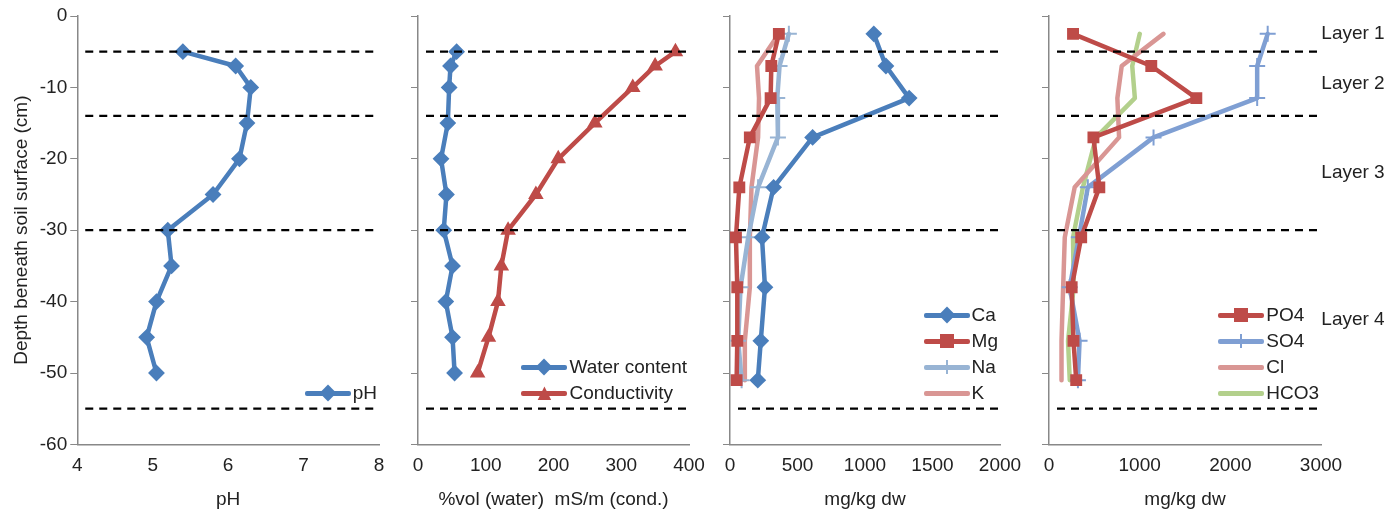 The height and width of the screenshot is (525, 1385). Describe the element at coordinates (1353, 83) in the screenshot. I see `annotation: Layer 2` at that location.